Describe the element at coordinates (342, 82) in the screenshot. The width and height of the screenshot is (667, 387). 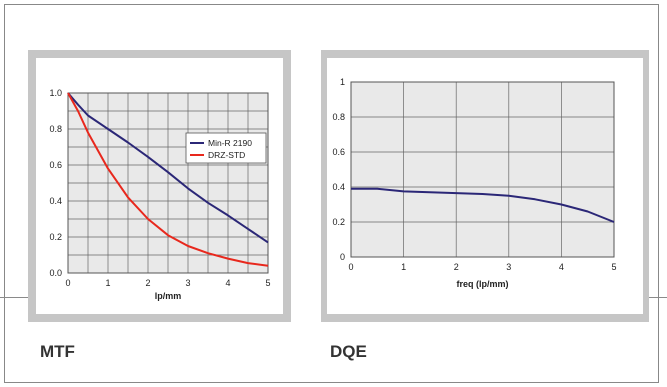
I see `y-tick-label: 1` at that location.